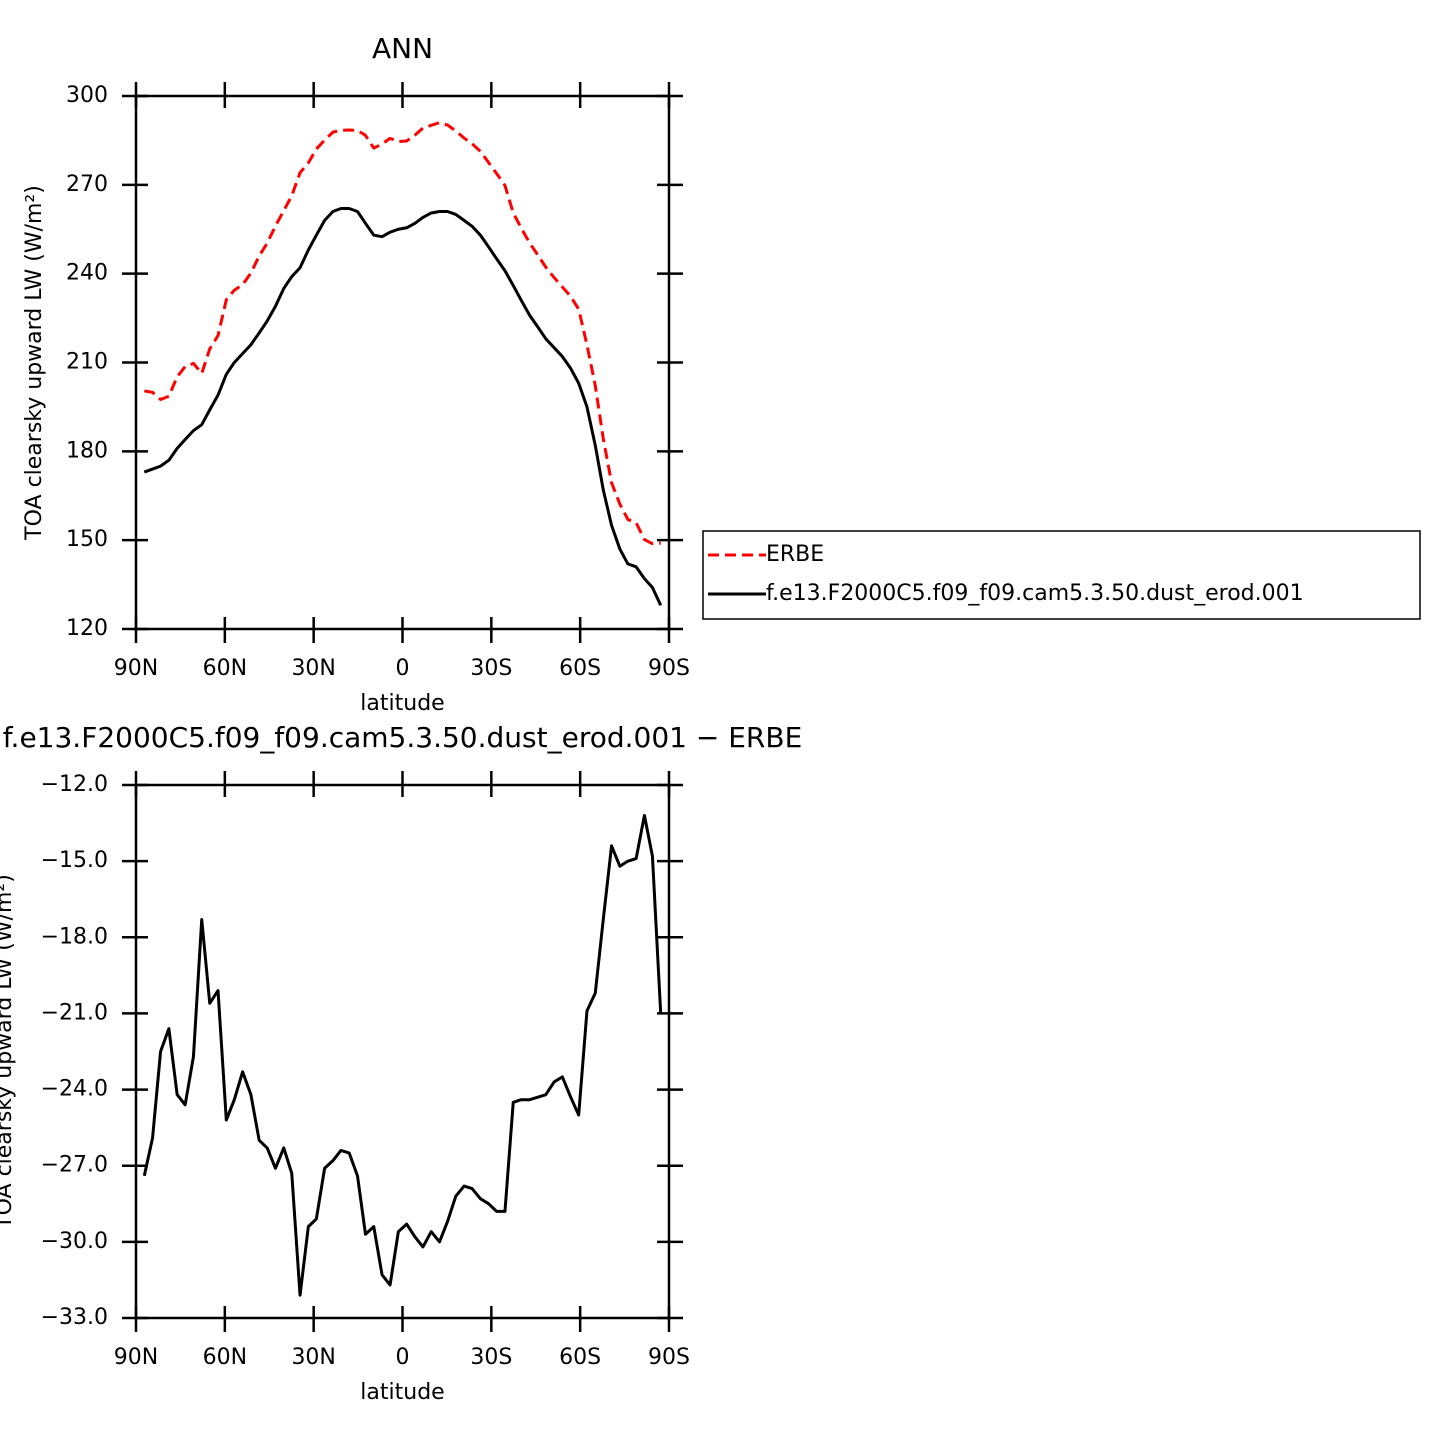 The height and width of the screenshot is (1441, 1441). What do you see at coordinates (87, 362) in the screenshot?
I see `y-tick-label: 210` at bounding box center [87, 362].